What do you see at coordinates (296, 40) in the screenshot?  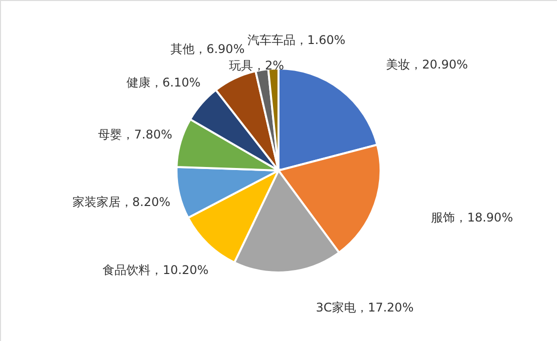 I see `slice-label: 汽车车品，1.60%` at bounding box center [296, 40].